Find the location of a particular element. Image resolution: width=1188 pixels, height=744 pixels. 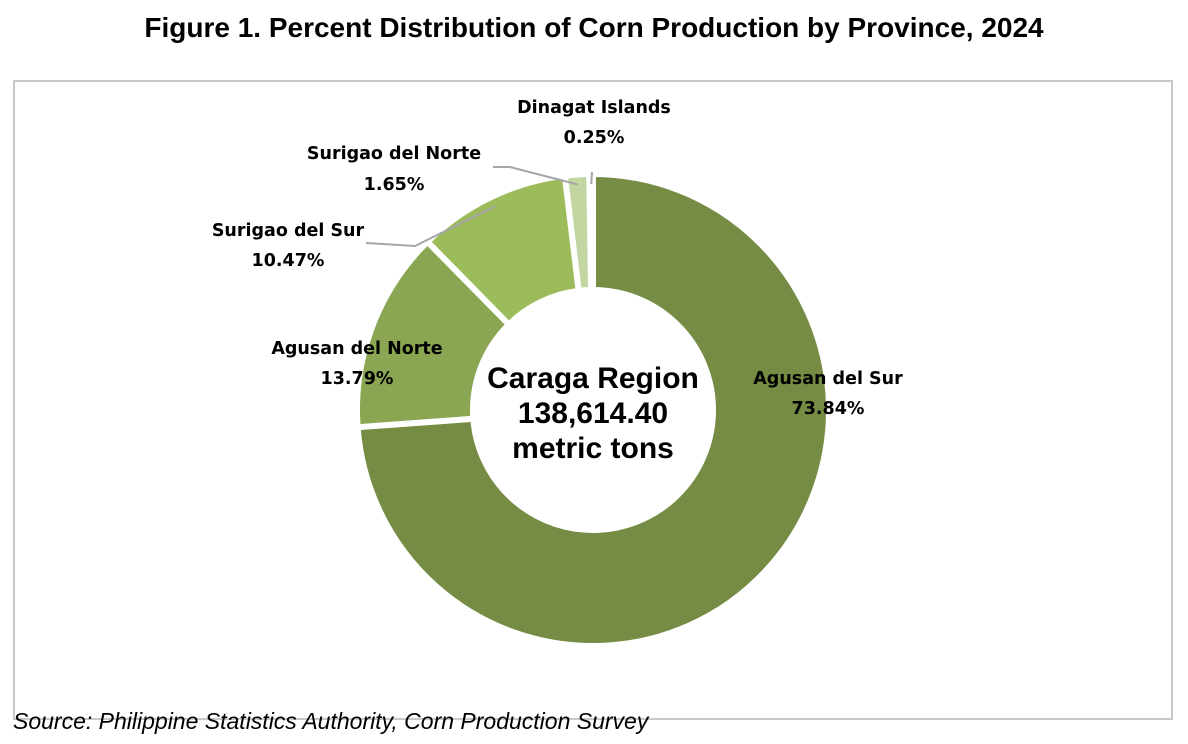

slice-label-surigao-del-sur-name: Surigao del Sur is located at coordinates (288, 231).